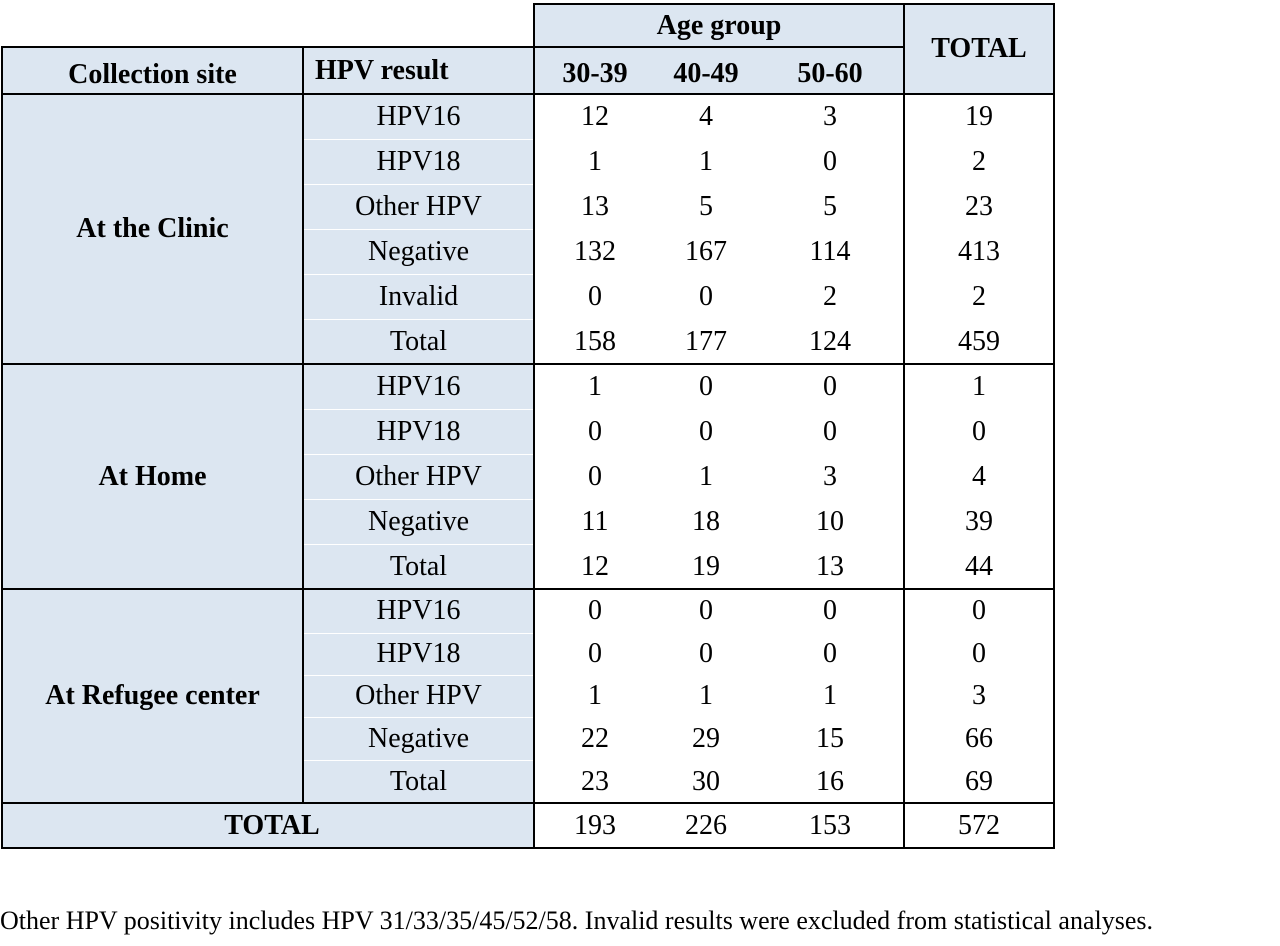 The width and height of the screenshot is (1280, 946). What do you see at coordinates (979, 781) in the screenshot?
I see `row-total-cell: 69` at bounding box center [979, 781].